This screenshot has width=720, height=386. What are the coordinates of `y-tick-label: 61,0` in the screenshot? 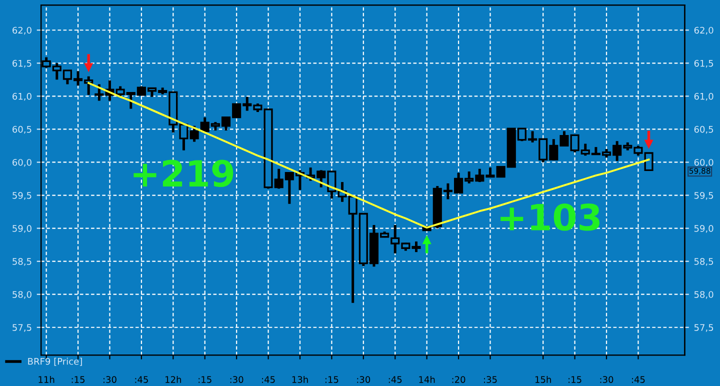 It's located at (22, 96).